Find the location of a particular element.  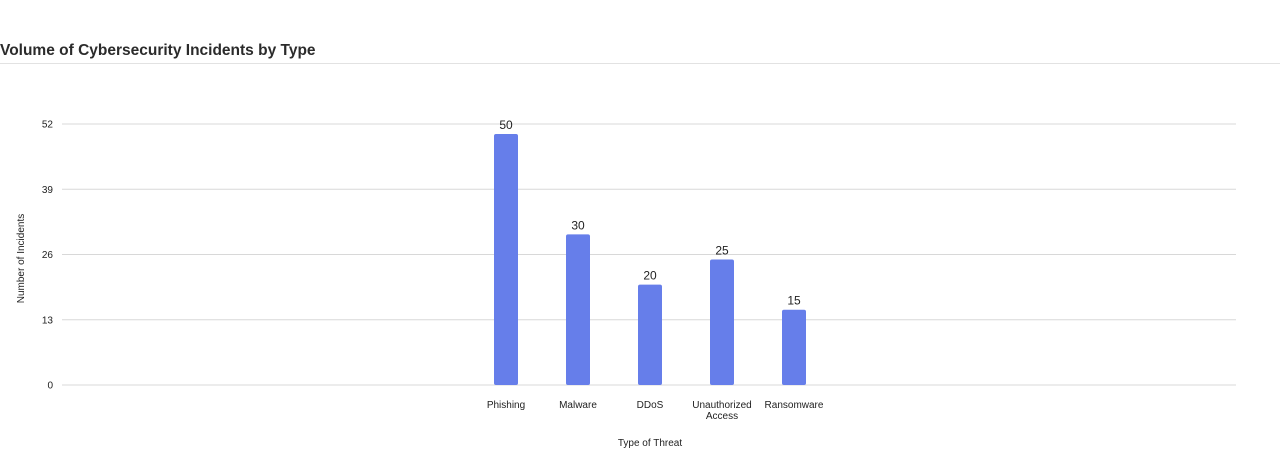

y-tick-labels: 0 13 26 39 52 is located at coordinates (48, 256).